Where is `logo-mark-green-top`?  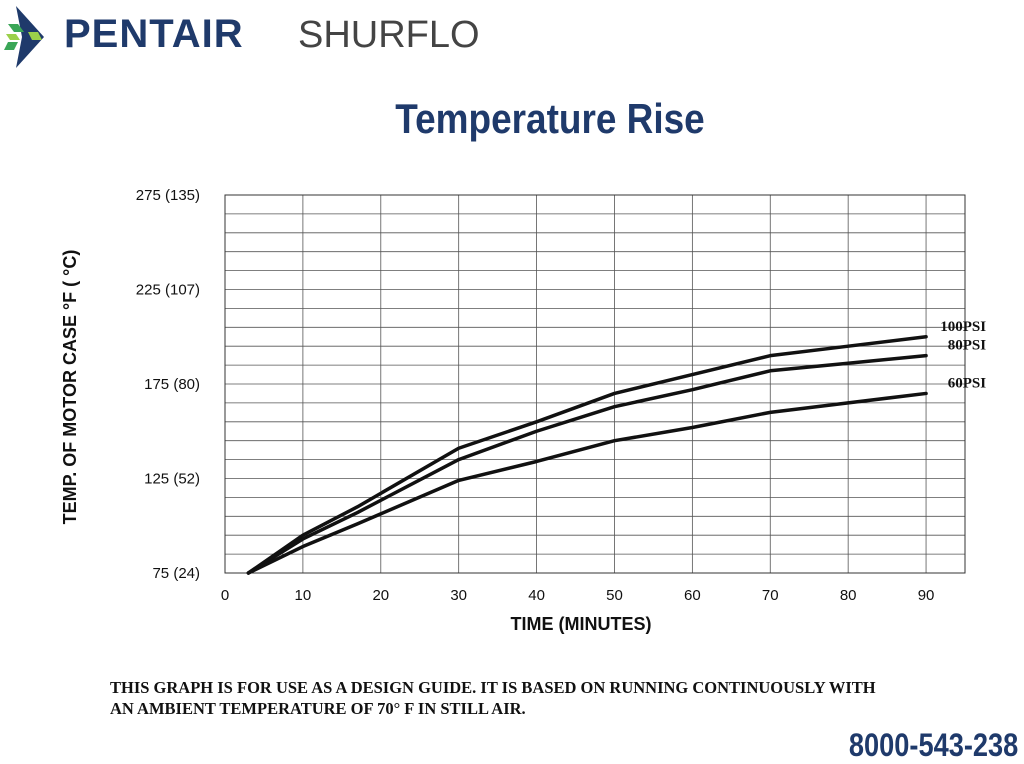 logo-mark-green-top is located at coordinates (16, 28).